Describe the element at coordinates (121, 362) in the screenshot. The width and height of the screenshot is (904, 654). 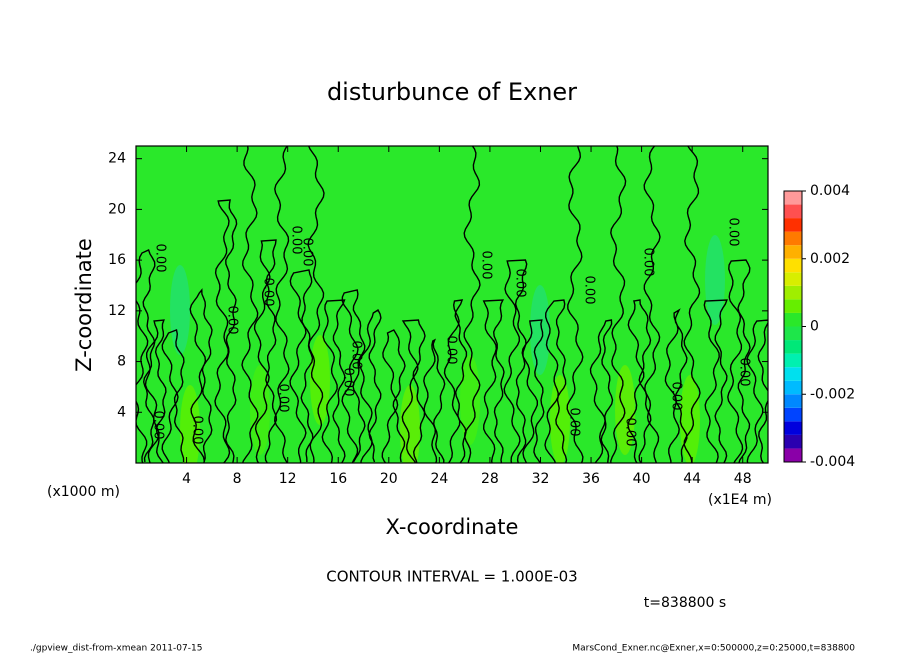
I see `y-tick-label: 8` at that location.